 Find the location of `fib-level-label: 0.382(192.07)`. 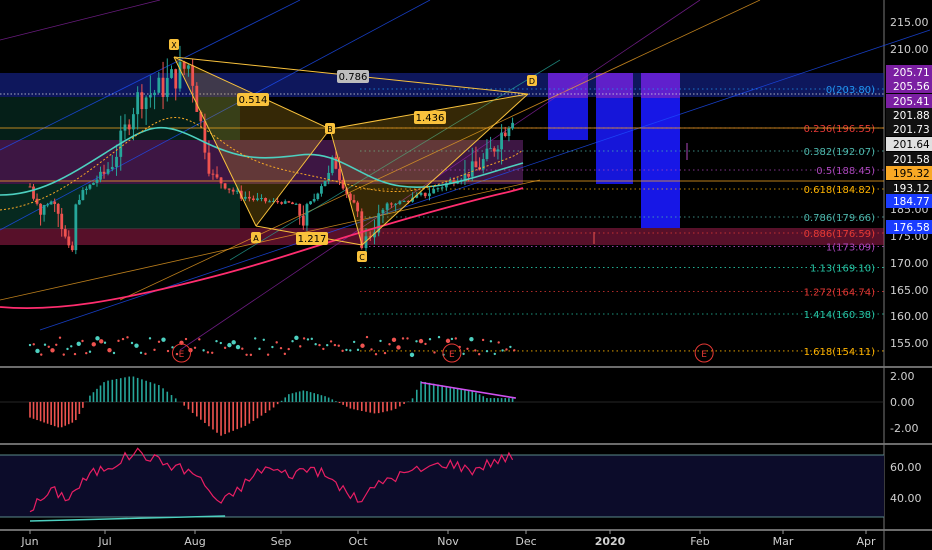

fib-level-label: 0.382(192.07) is located at coordinates (840, 152).